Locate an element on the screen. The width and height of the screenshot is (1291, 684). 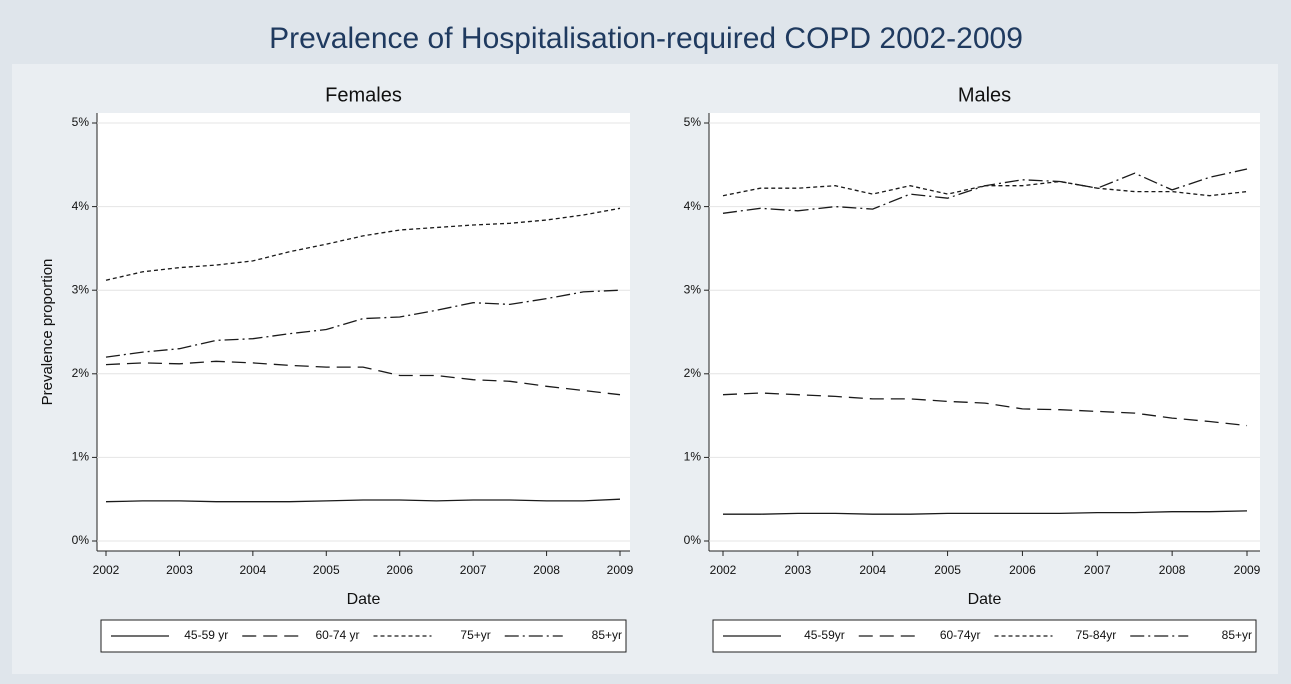
legend-label: 60-74 yr is located at coordinates (337, 635).